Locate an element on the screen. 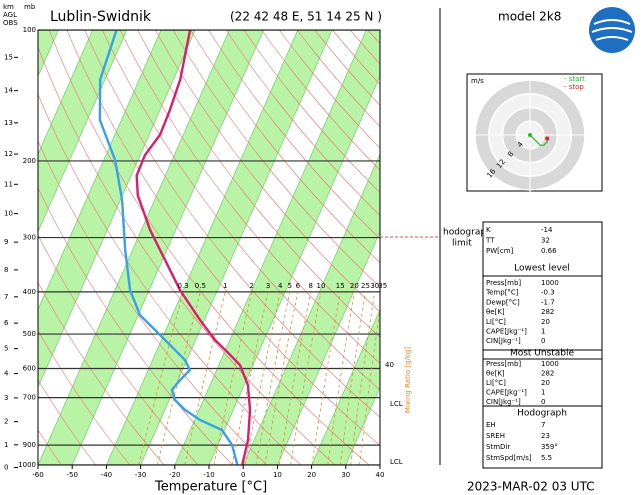 The image size is (644, 495). index-label: Temp[°C] is located at coordinates (502, 293).